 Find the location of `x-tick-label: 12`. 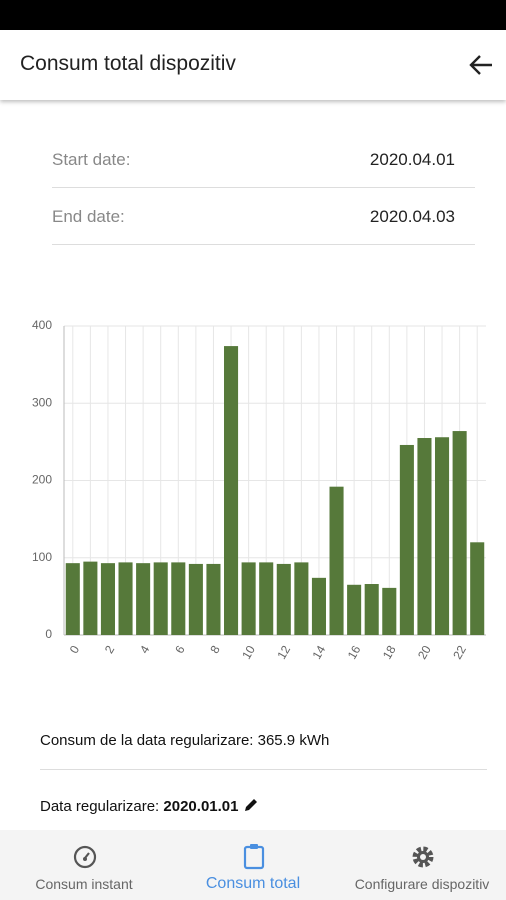

x-tick-label: 12 is located at coordinates (283, 652).